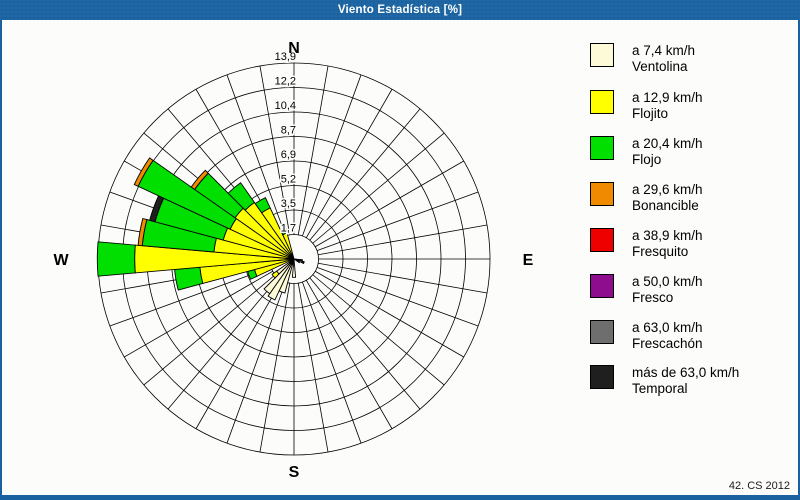  What do you see at coordinates (667, 281) in the screenshot?
I see `legend-speed: a 50,0 km/h` at bounding box center [667, 281].